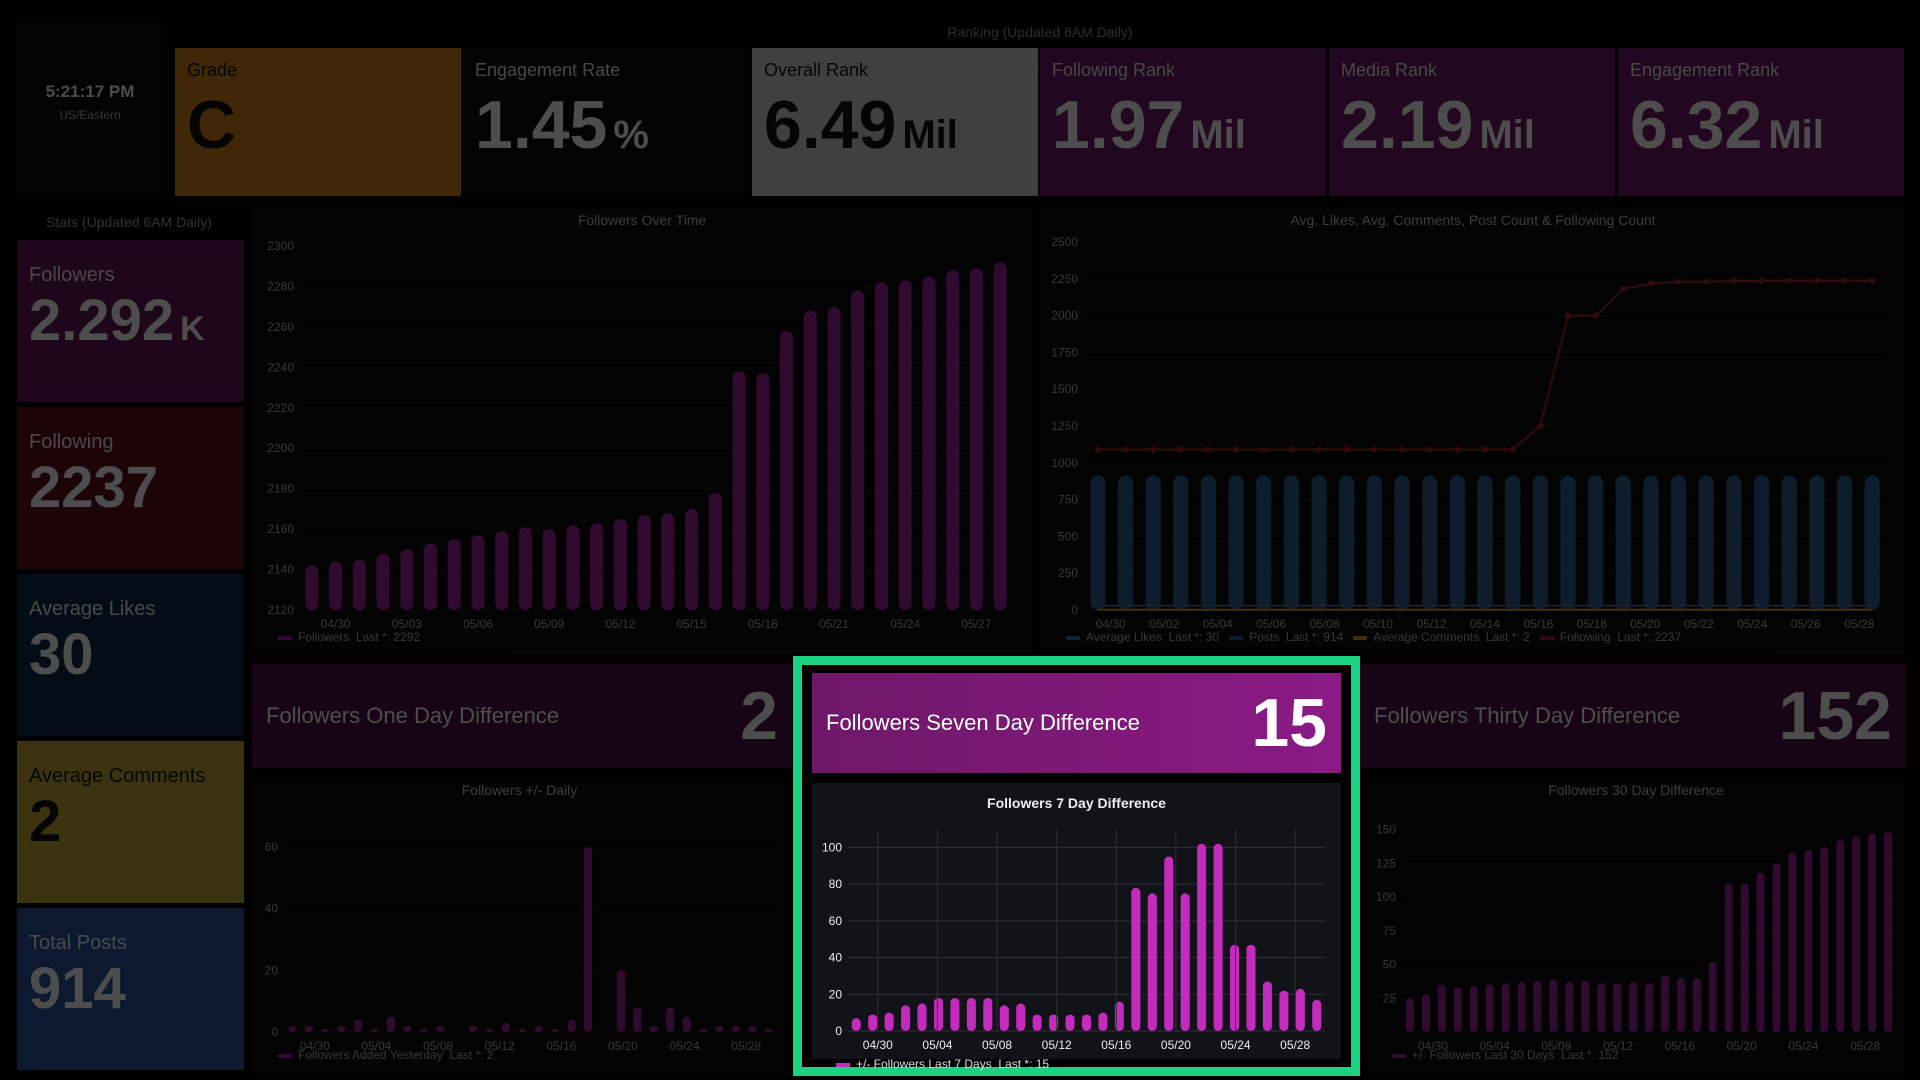  I want to click on one-day-difference-banner: Followers One Day Difference 2, so click(522, 716).